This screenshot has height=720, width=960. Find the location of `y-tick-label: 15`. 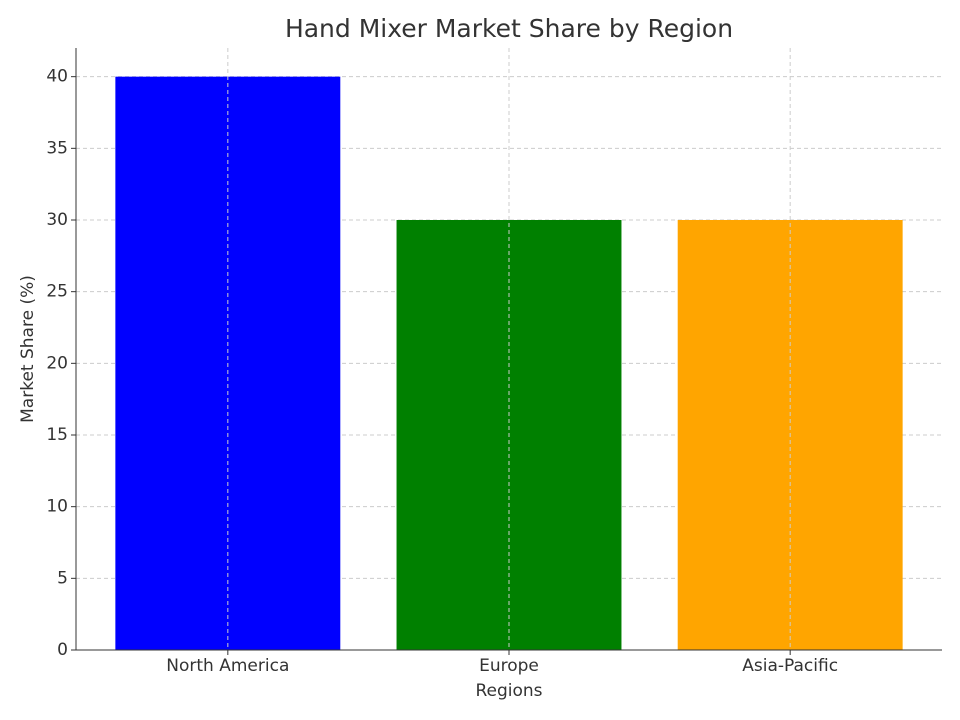

y-tick-label: 15 is located at coordinates (57, 435).